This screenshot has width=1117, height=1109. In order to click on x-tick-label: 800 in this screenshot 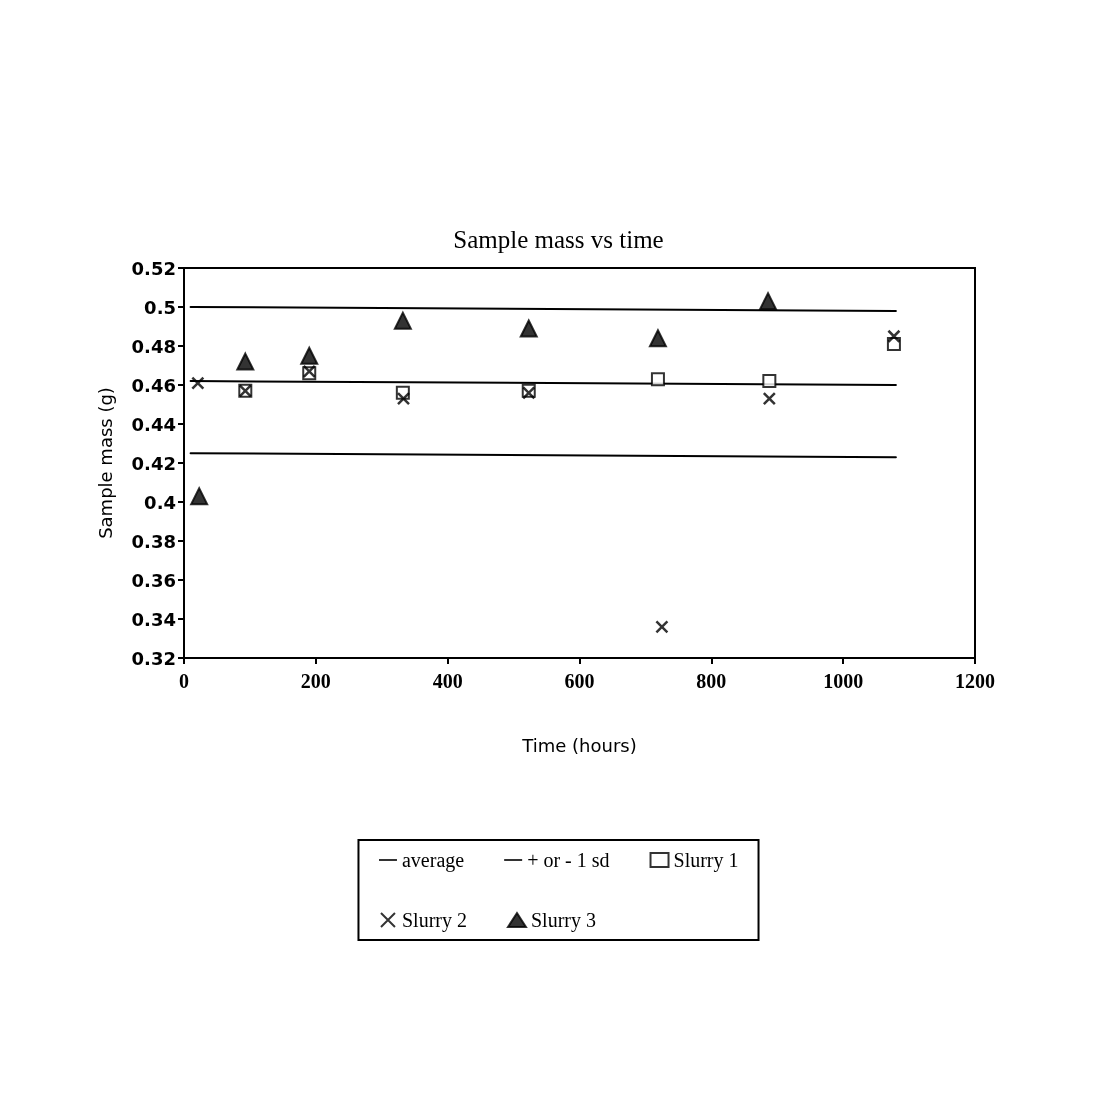, I will do `click(711, 681)`.